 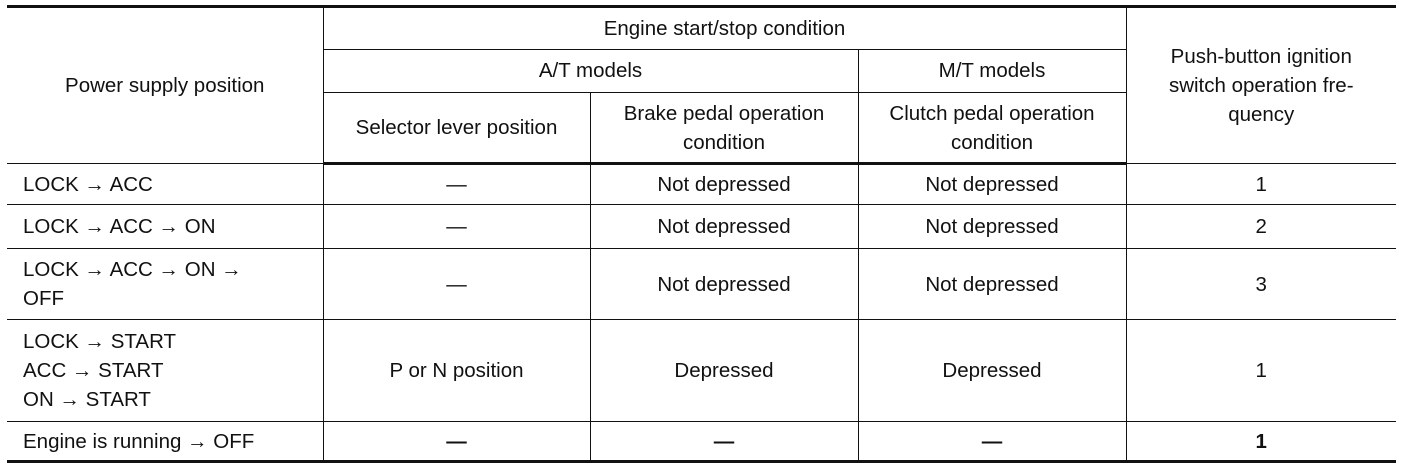 What do you see at coordinates (87, 399) in the screenshot?
I see `power-position-line: ON → START` at bounding box center [87, 399].